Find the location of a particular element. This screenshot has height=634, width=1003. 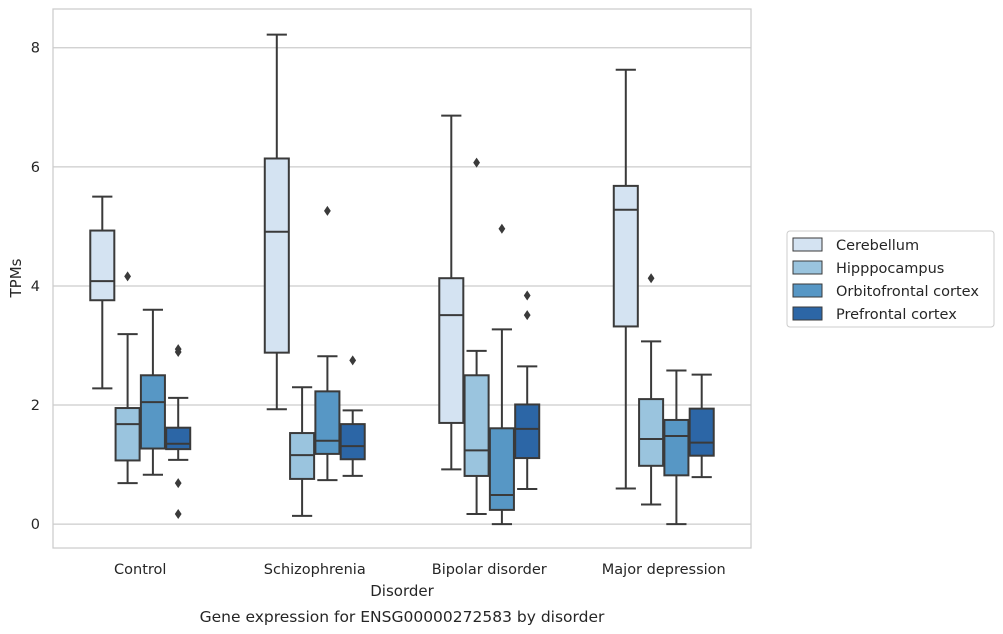

x-axis-label: Disorder is located at coordinates (402, 591).